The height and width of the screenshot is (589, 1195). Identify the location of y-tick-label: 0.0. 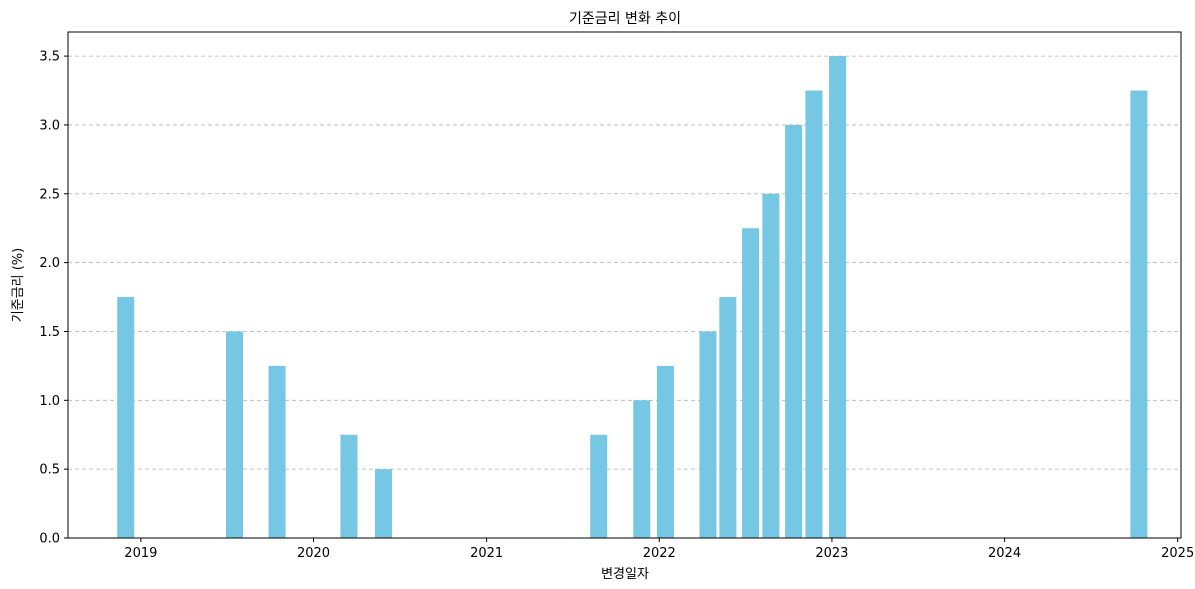
(49, 539).